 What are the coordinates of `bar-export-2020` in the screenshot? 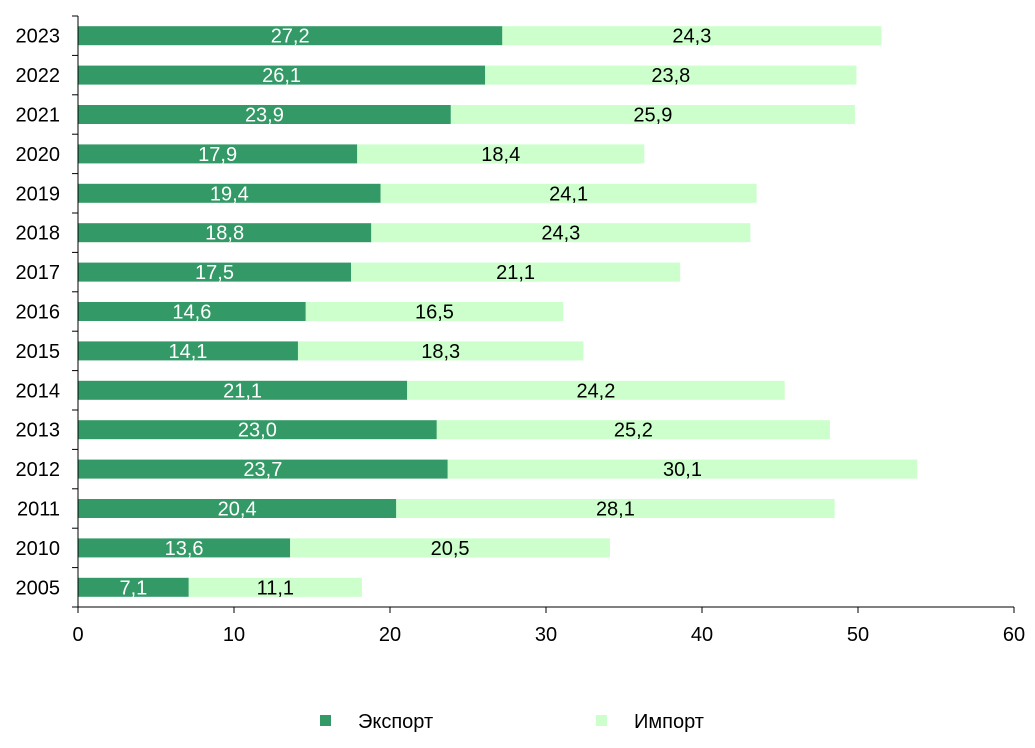 It's located at (218, 154).